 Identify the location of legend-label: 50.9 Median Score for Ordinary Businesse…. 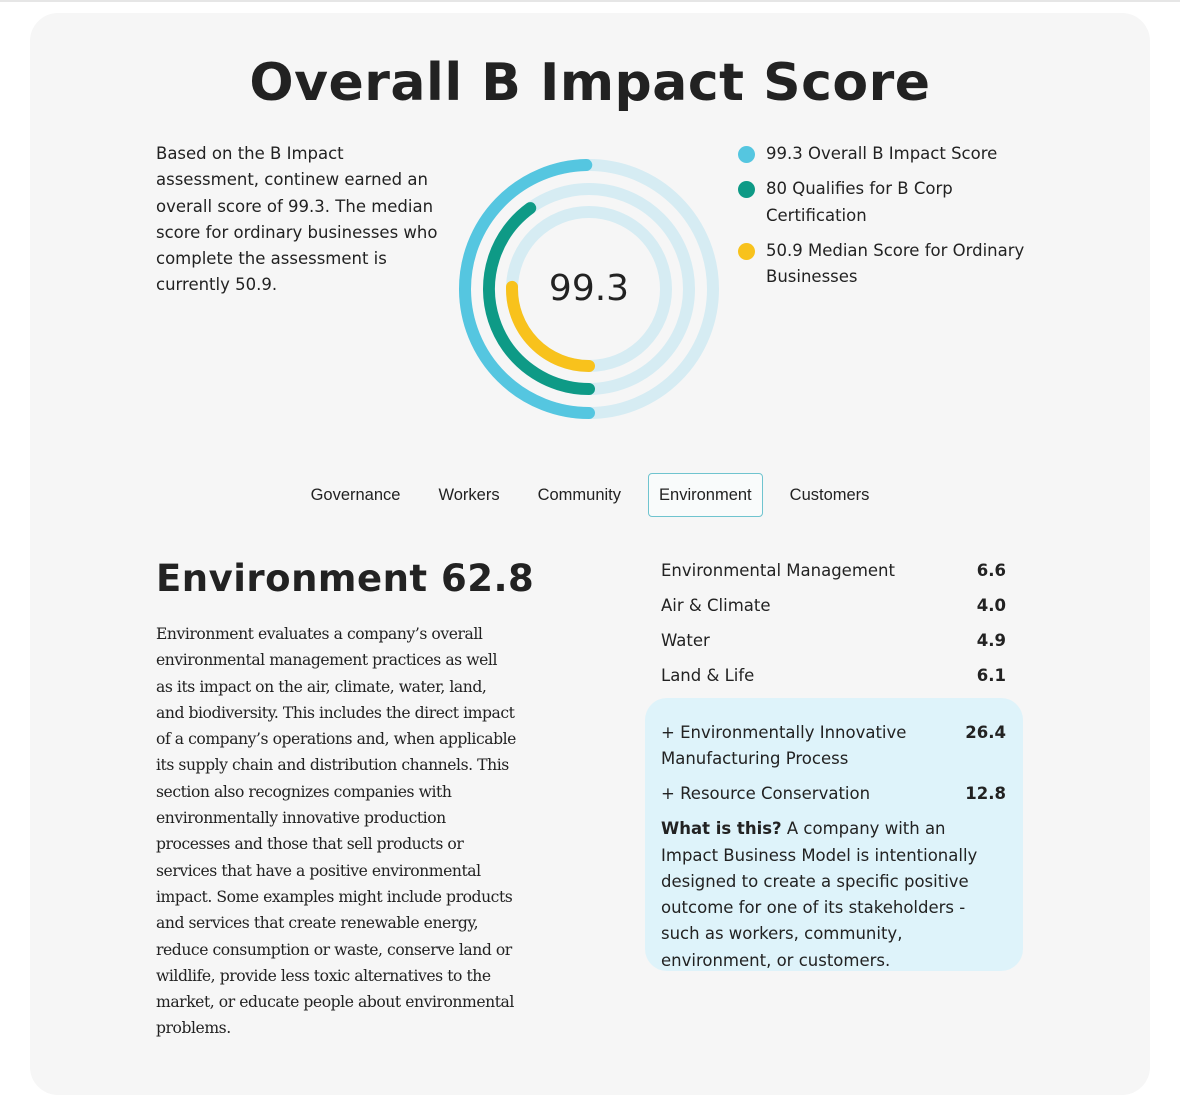
(895, 263).